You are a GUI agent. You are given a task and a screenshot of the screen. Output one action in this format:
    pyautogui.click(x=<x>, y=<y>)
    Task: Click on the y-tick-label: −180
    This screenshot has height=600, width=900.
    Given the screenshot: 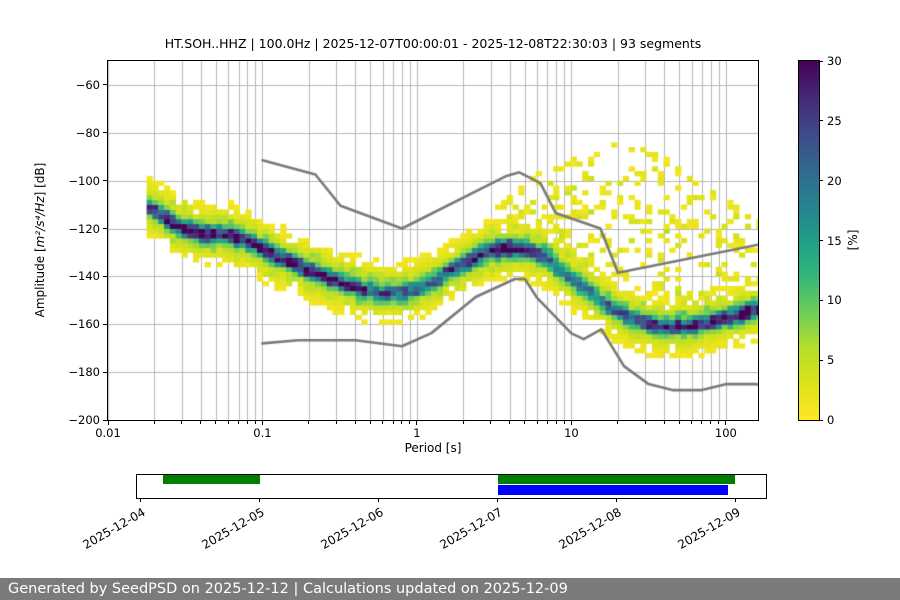 What is the action you would take?
    pyautogui.click(x=84, y=372)
    